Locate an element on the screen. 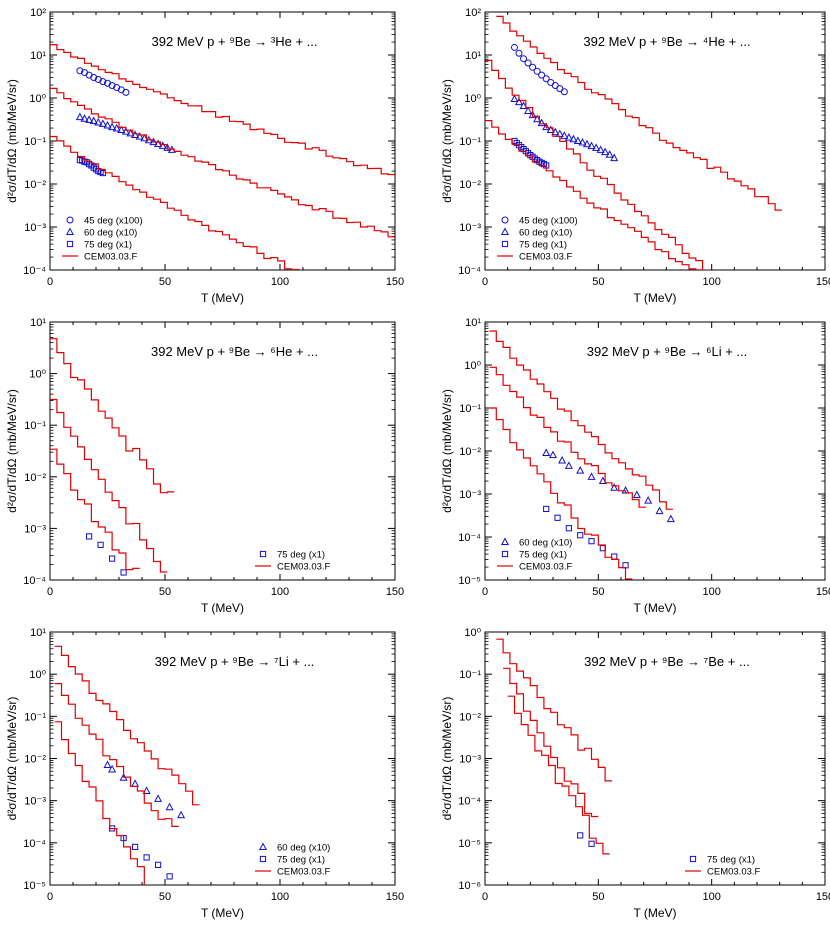  y-tick-label: 10⁻⁵ is located at coordinates (469, 844).